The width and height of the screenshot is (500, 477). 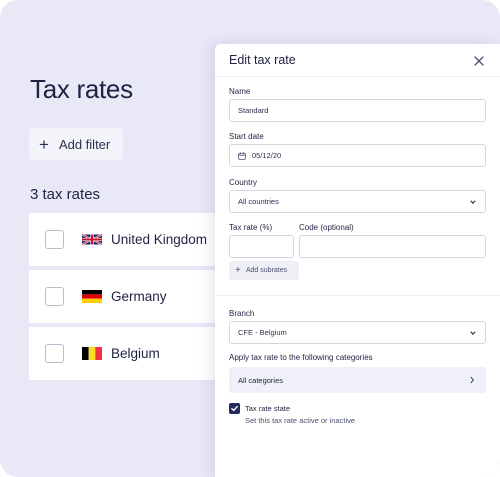 I want to click on branch-label: Branch, so click(x=242, y=313).